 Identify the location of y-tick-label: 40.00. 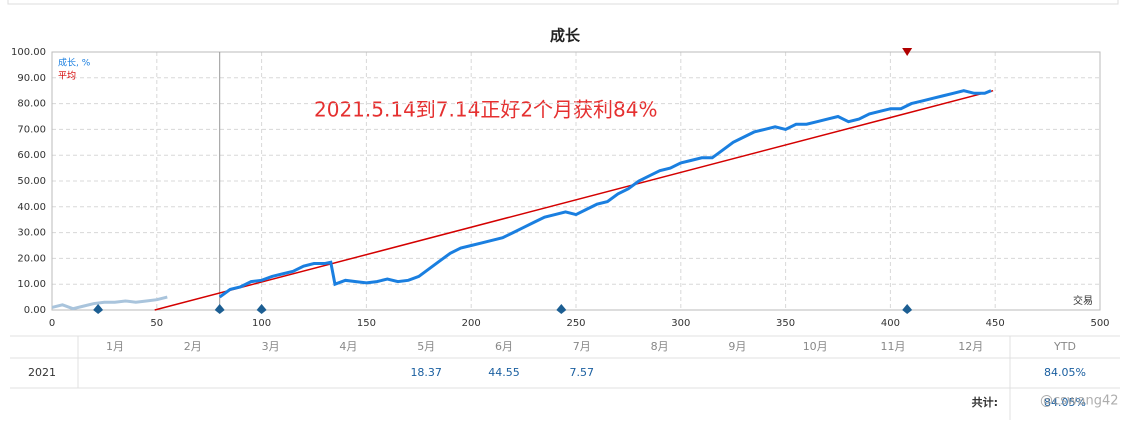
(31, 207).